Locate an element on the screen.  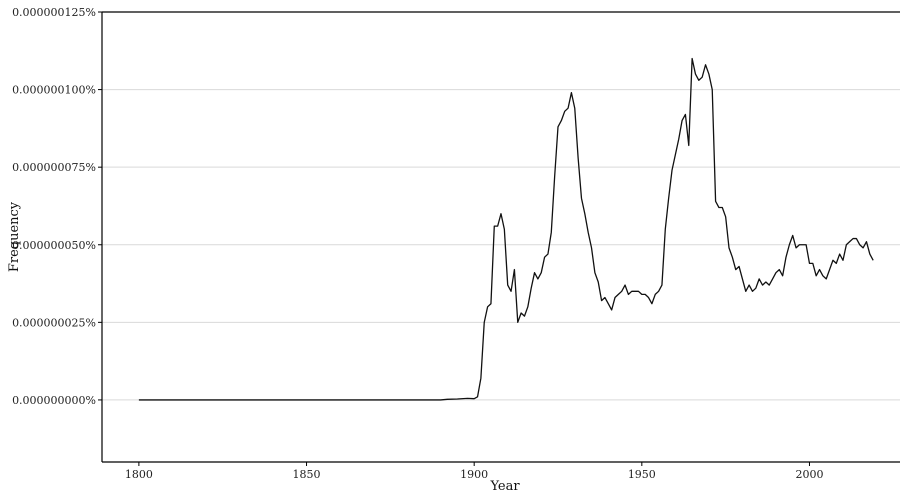
y-tick-label: 0.000000050% is located at coordinates (54, 245).